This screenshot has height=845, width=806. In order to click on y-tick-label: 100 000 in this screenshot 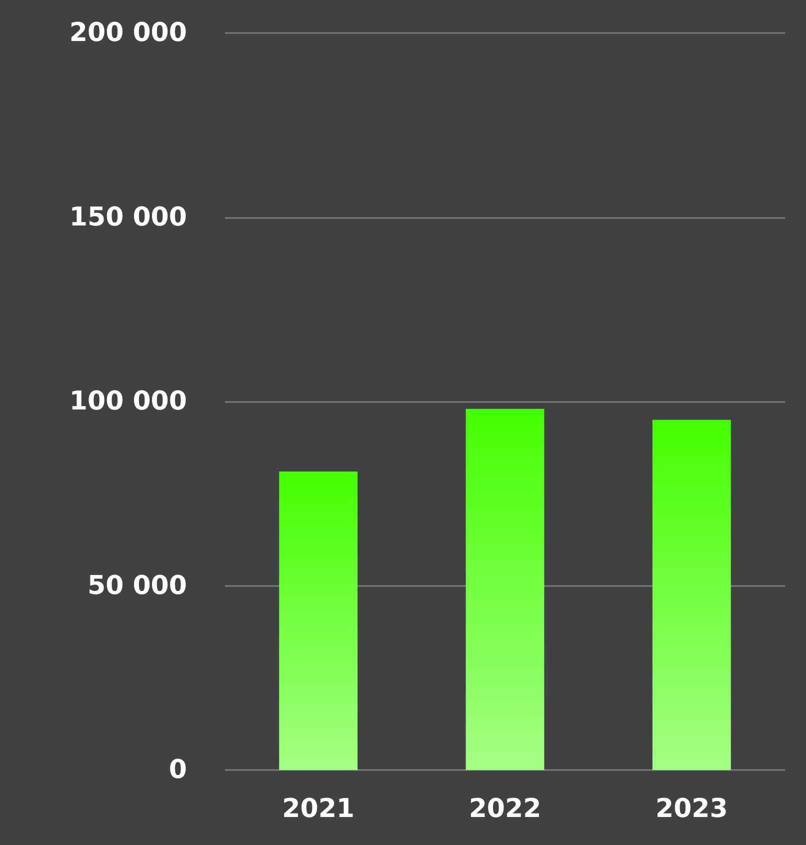, I will do `click(128, 401)`.